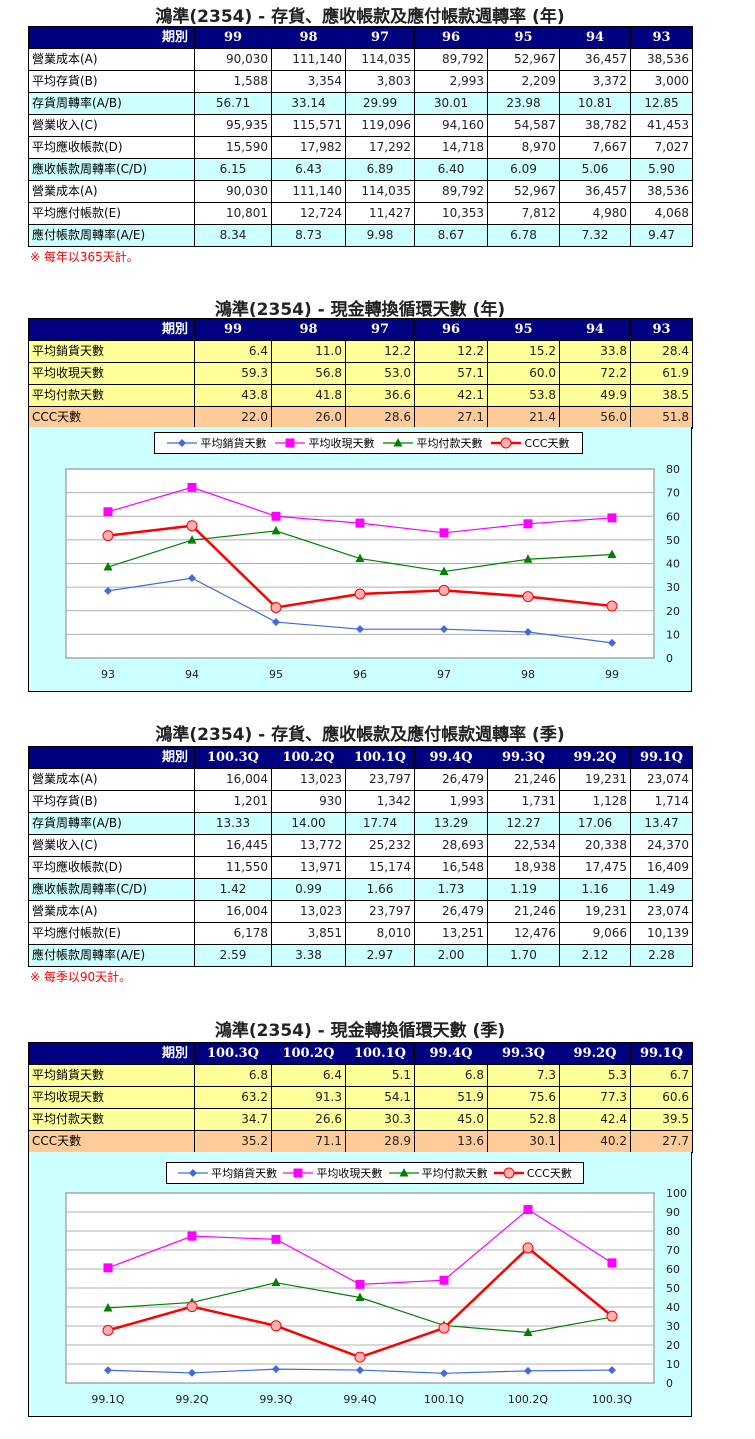 The height and width of the screenshot is (1439, 755). Describe the element at coordinates (332, 1173) in the screenshot. I see `legend-item: 平均收現天數` at that location.